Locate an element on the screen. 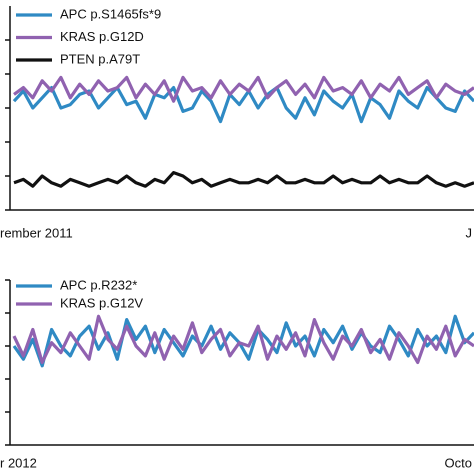  x-tick-label: r 2012 is located at coordinates (18, 462).